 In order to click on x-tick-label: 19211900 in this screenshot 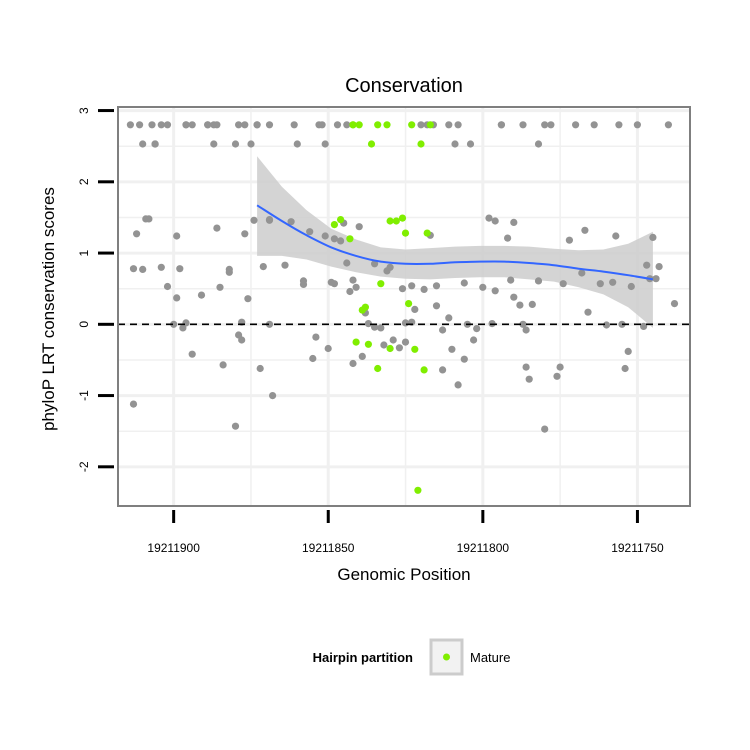, I will do `click(173, 548)`.